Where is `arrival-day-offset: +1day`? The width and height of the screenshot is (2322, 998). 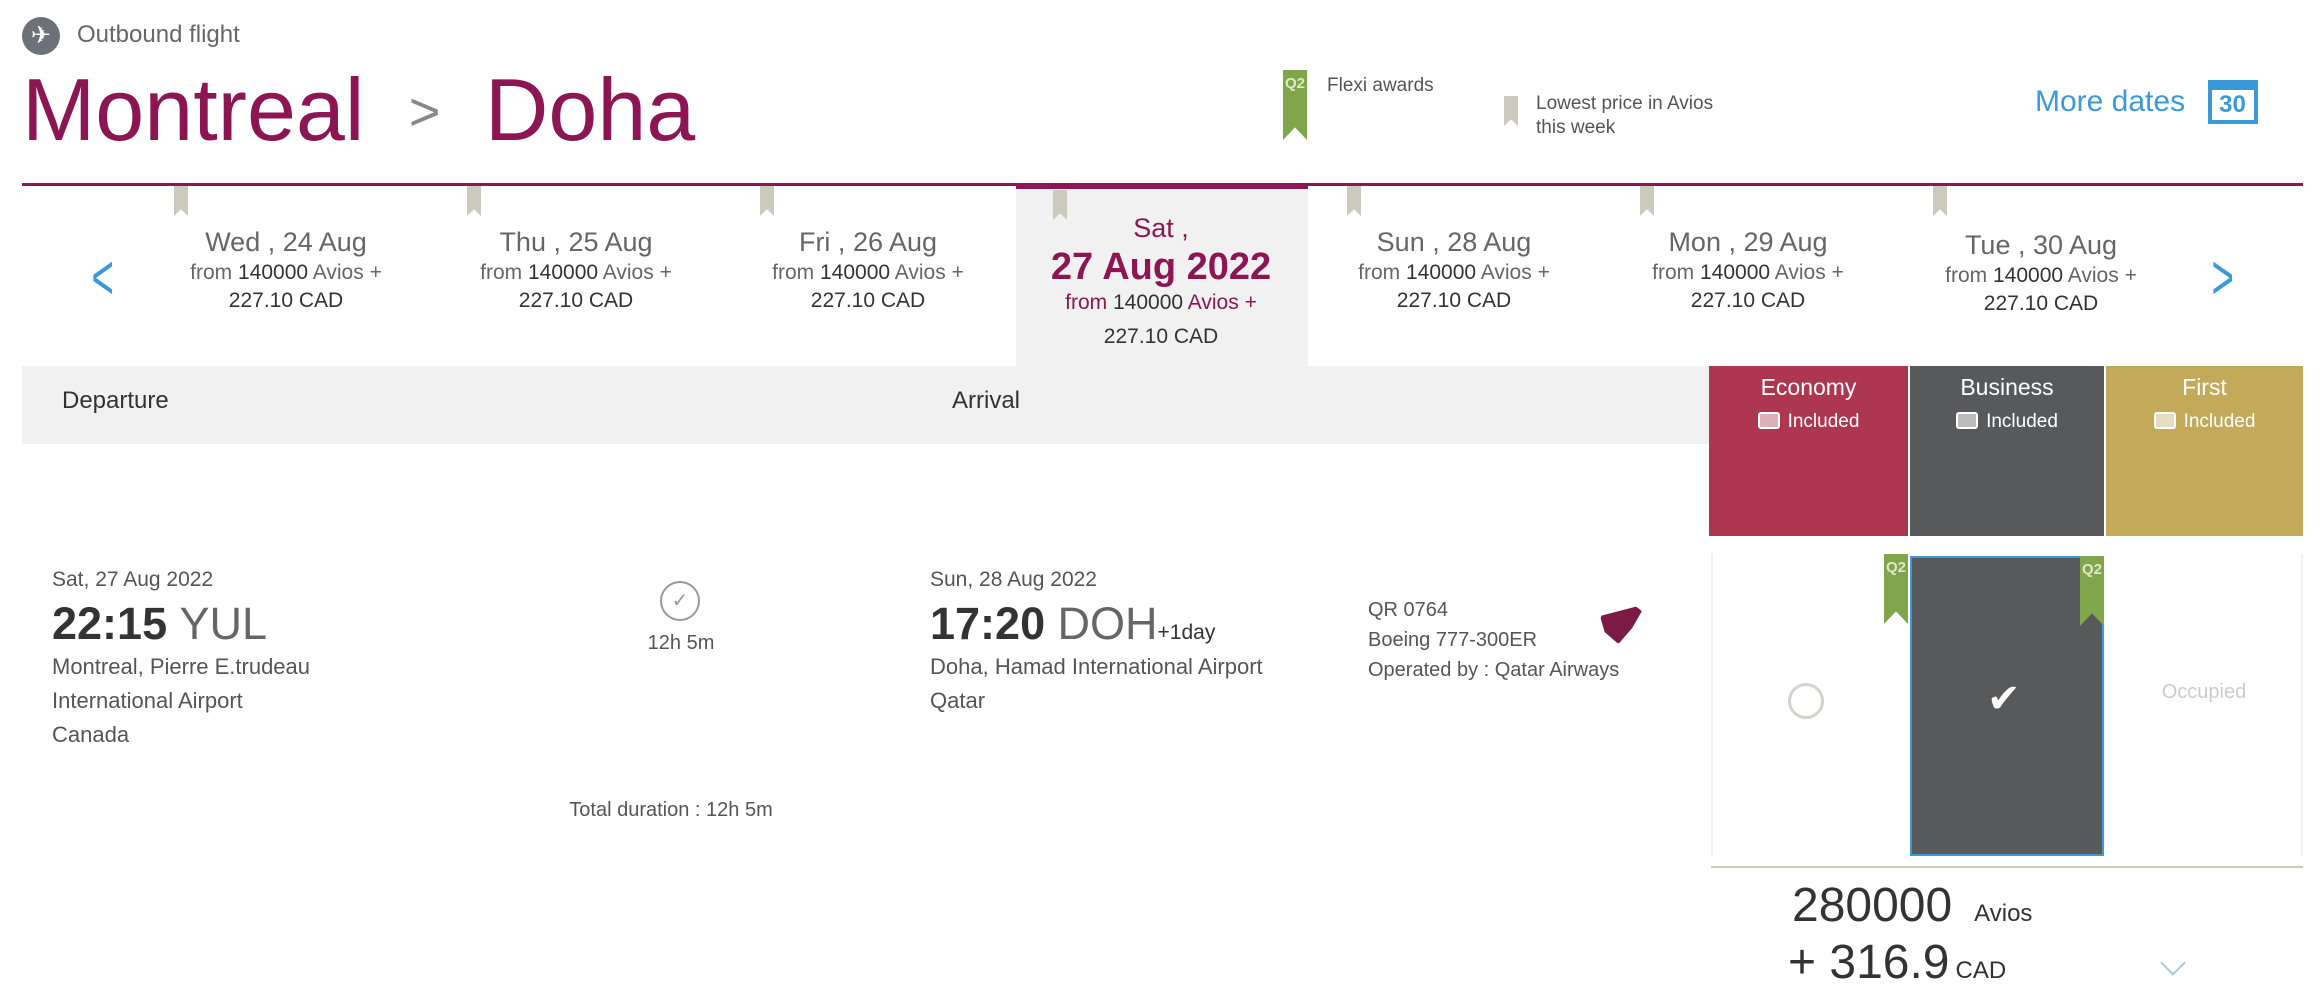
arrival-day-offset: +1day is located at coordinates (1186, 632).